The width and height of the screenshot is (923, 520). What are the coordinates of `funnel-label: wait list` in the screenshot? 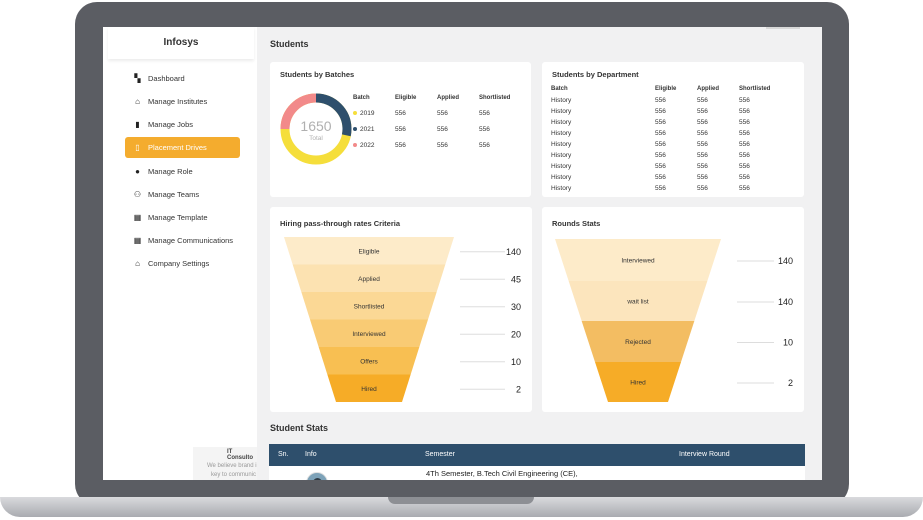 It's located at (637, 302).